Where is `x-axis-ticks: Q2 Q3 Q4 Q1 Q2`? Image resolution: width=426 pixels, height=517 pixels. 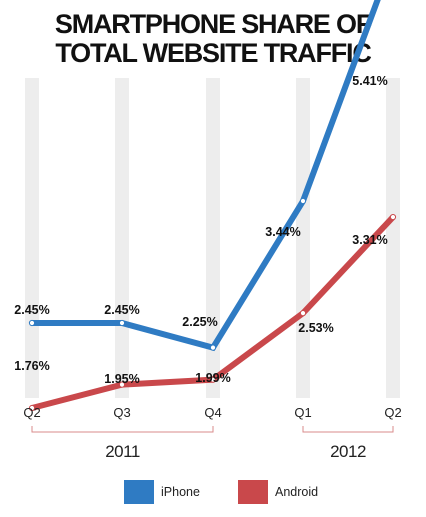 x-axis-ticks: Q2 Q3 Q4 Q1 Q2 is located at coordinates (212, 412).